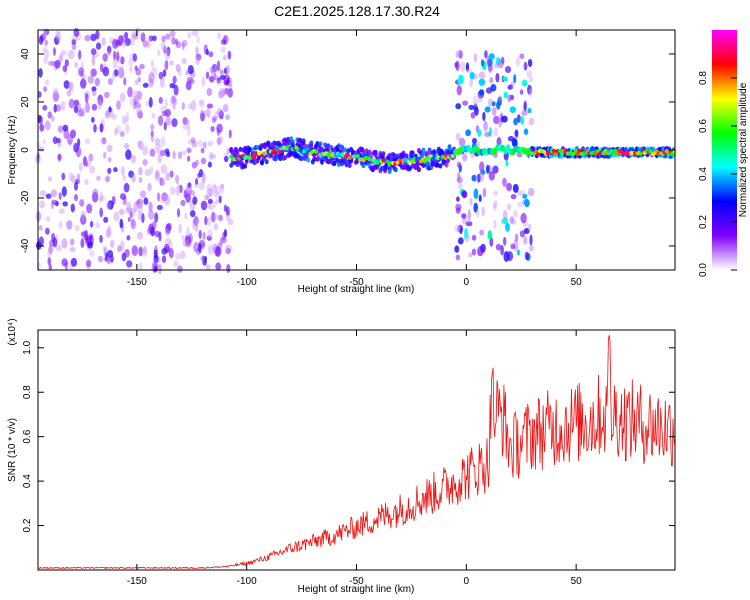  Describe the element at coordinates (27, 481) in the screenshot. I see `y-tick-label: 0.4` at that location.